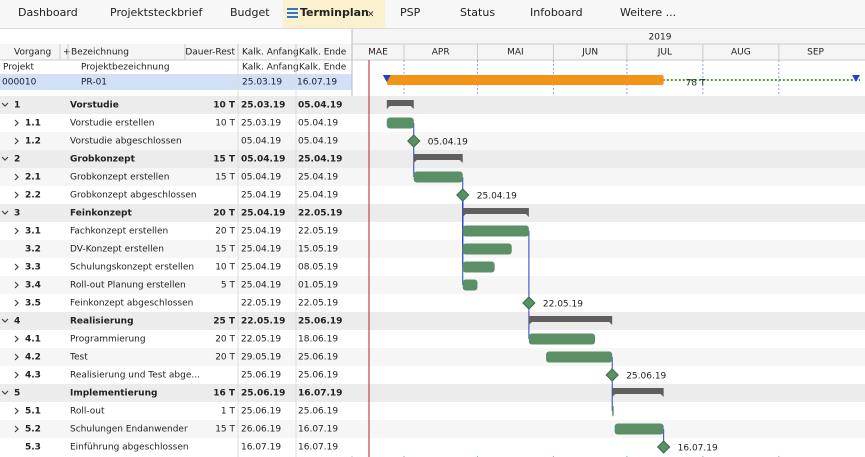  Describe the element at coordinates (33, 376) in the screenshot. I see `row-id: 4.3` at that location.